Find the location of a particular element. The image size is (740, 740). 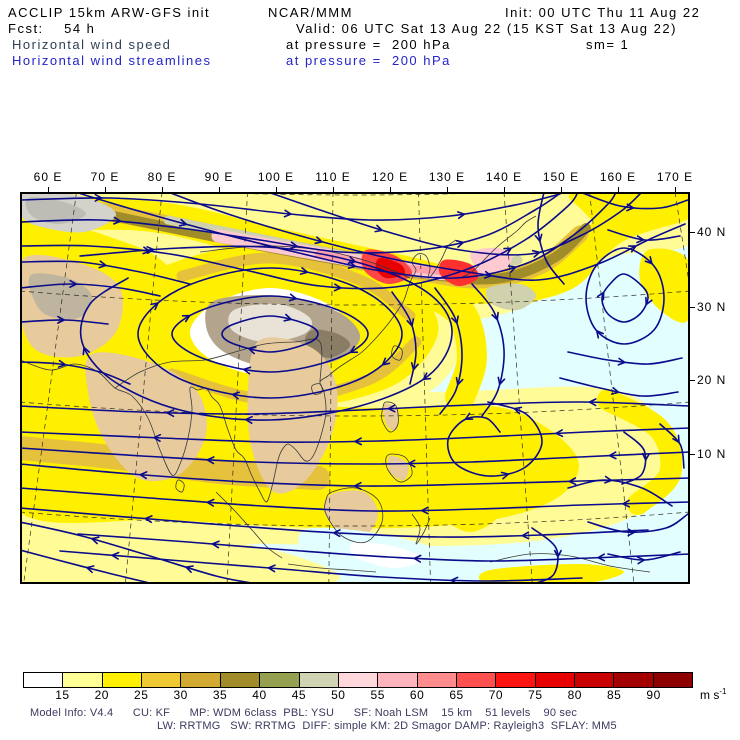

lon-tick-label: 60 E is located at coordinates (48, 177).